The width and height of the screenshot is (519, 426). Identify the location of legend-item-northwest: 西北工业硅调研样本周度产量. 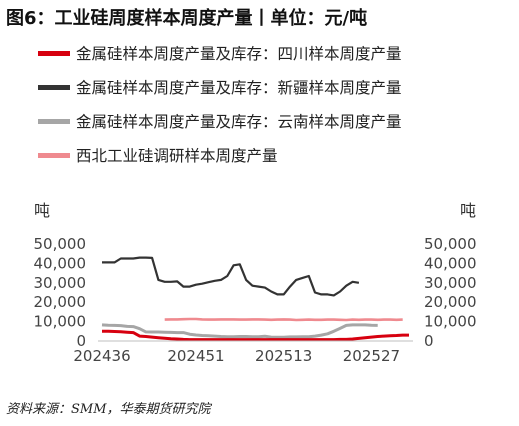
(220, 155).